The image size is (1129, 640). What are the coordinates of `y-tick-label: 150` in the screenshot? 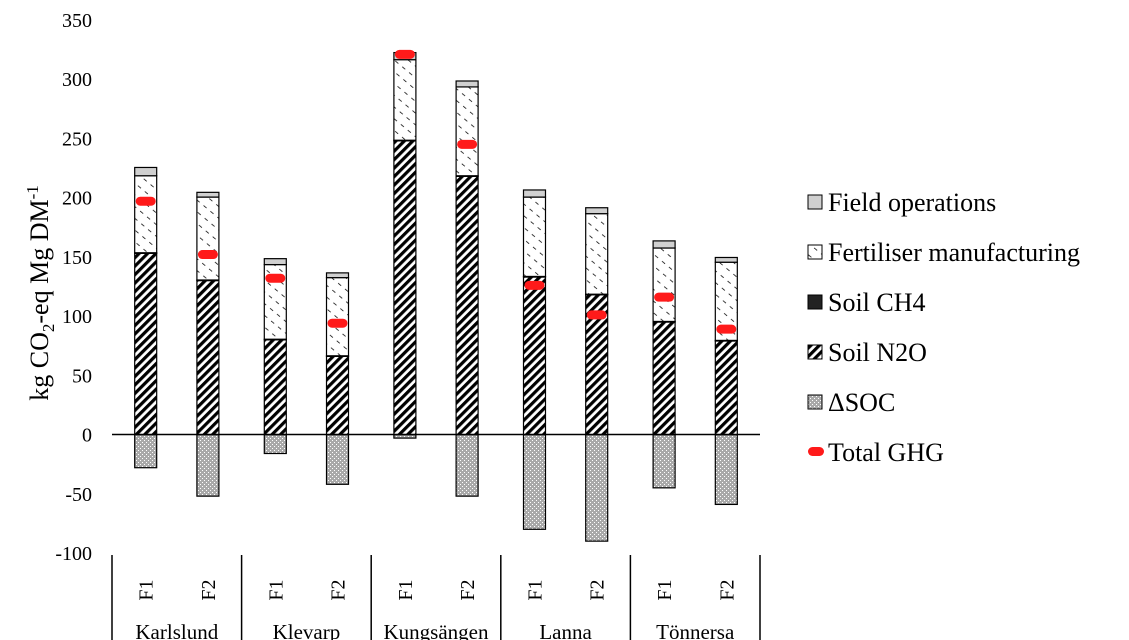 It's located at (77, 258).